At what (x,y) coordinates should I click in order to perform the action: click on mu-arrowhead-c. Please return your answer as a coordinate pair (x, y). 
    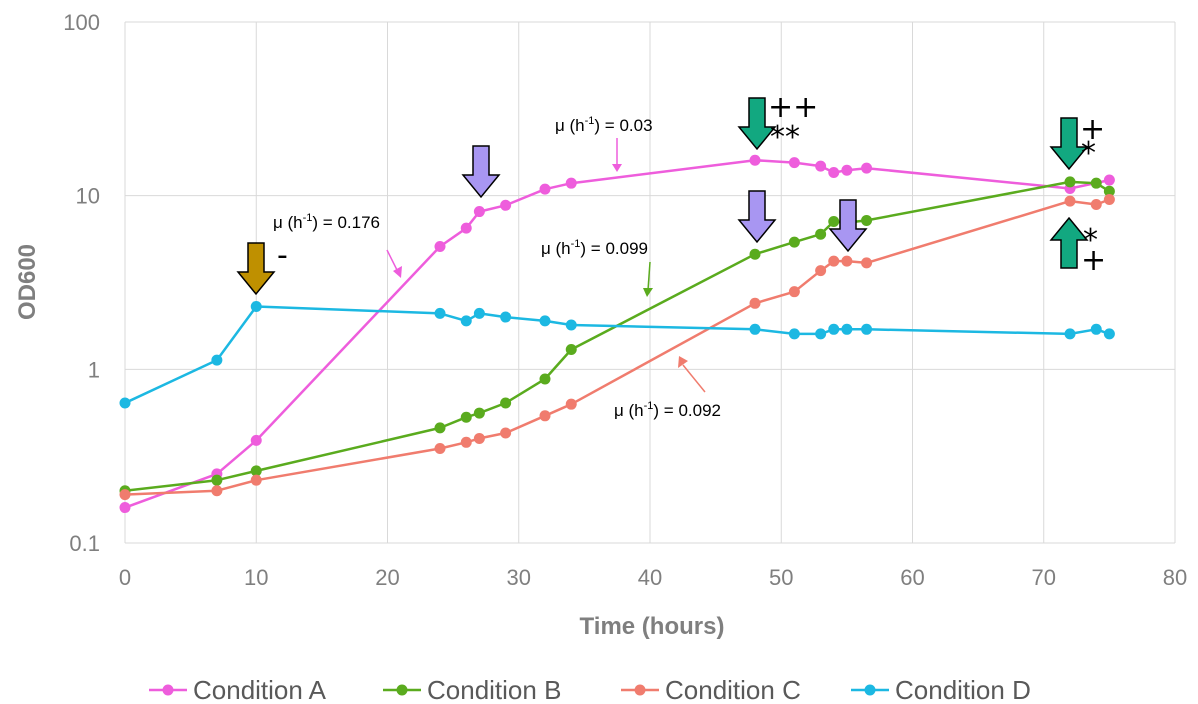
    Looking at the image, I should click on (683, 362).